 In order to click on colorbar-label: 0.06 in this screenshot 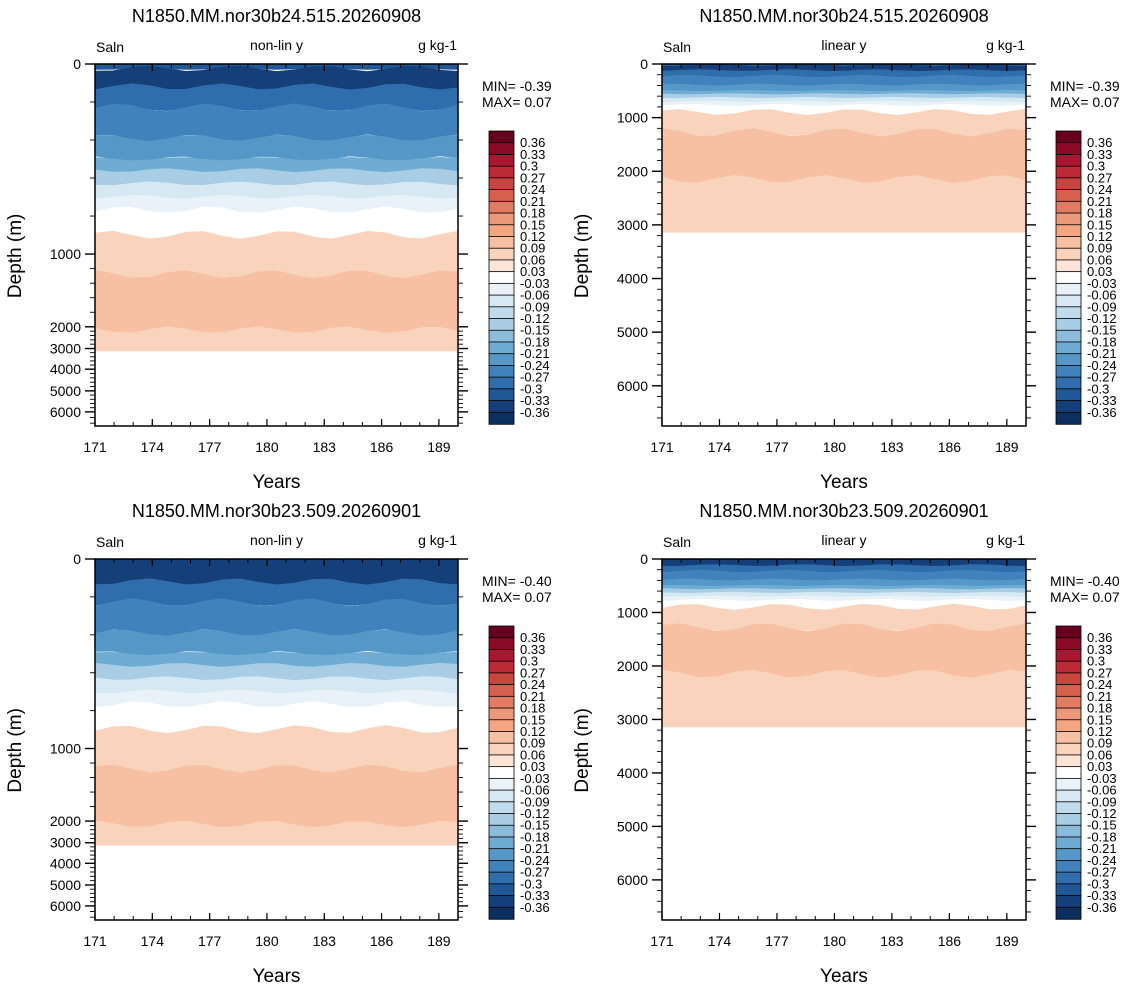, I will do `click(532, 754)`.